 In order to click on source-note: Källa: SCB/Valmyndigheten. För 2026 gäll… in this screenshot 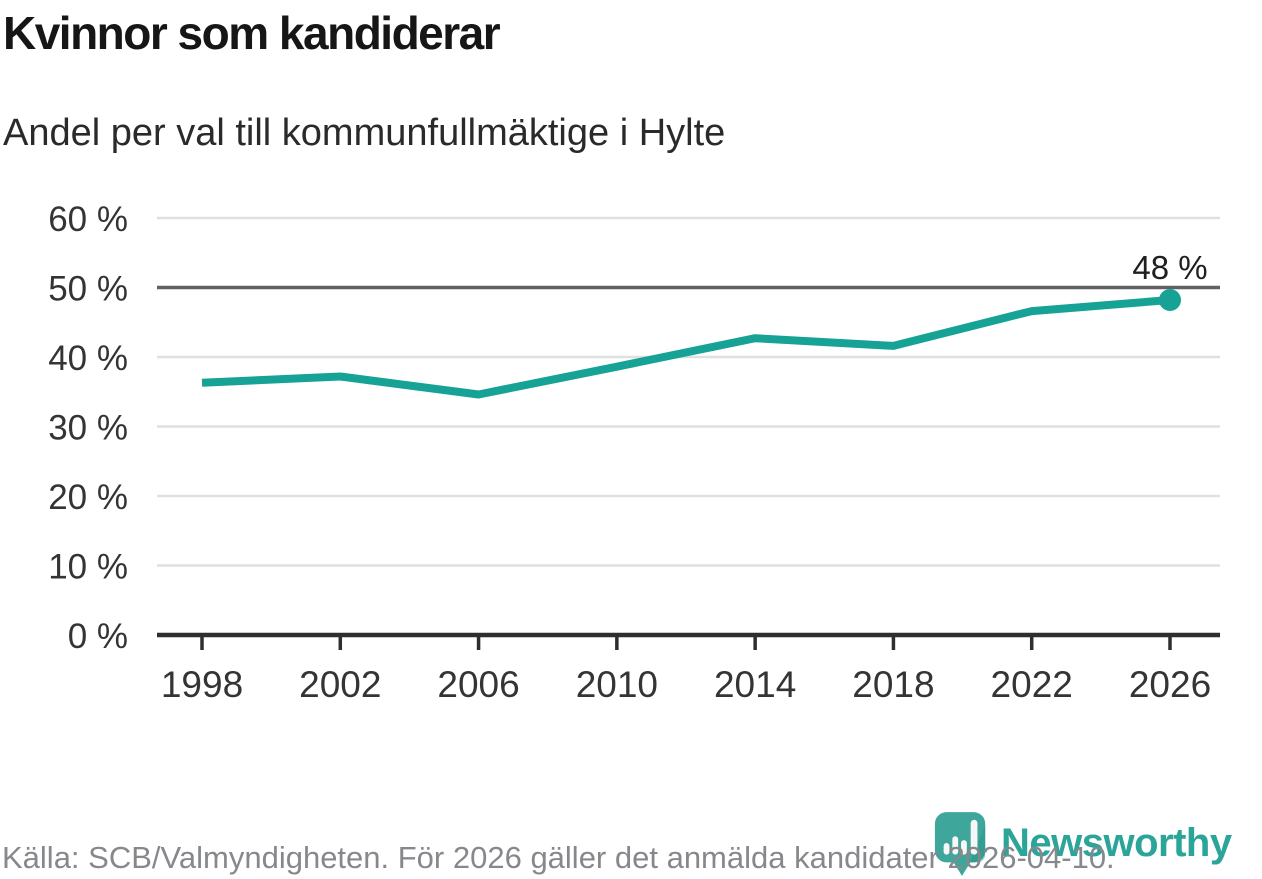, I will do `click(558, 857)`.